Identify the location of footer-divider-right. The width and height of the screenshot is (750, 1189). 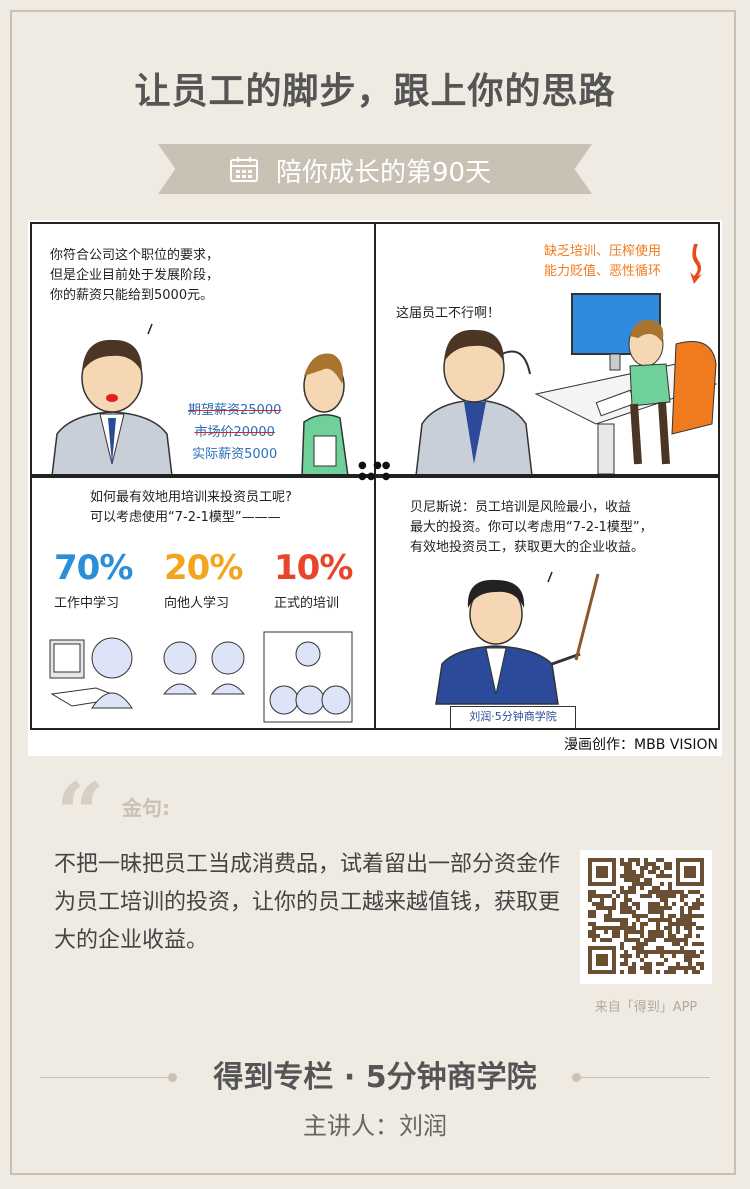
(645, 1077).